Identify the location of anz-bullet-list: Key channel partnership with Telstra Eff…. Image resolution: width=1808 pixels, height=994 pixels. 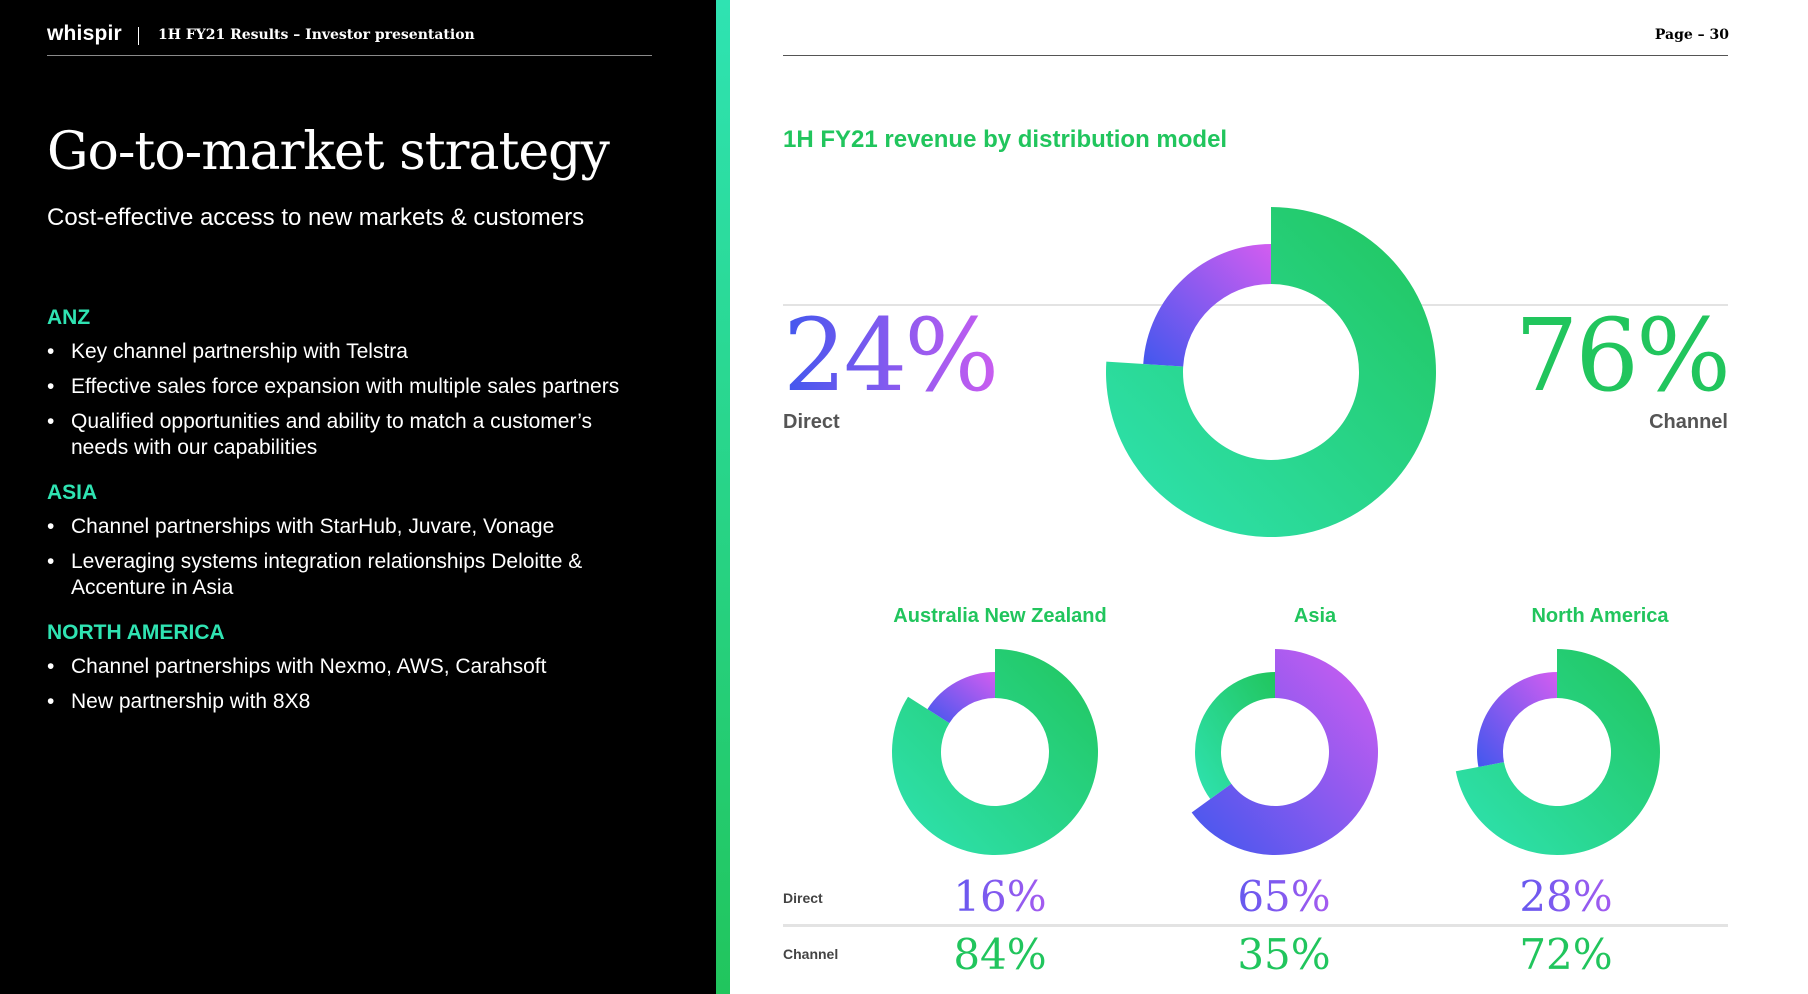
(367, 404).